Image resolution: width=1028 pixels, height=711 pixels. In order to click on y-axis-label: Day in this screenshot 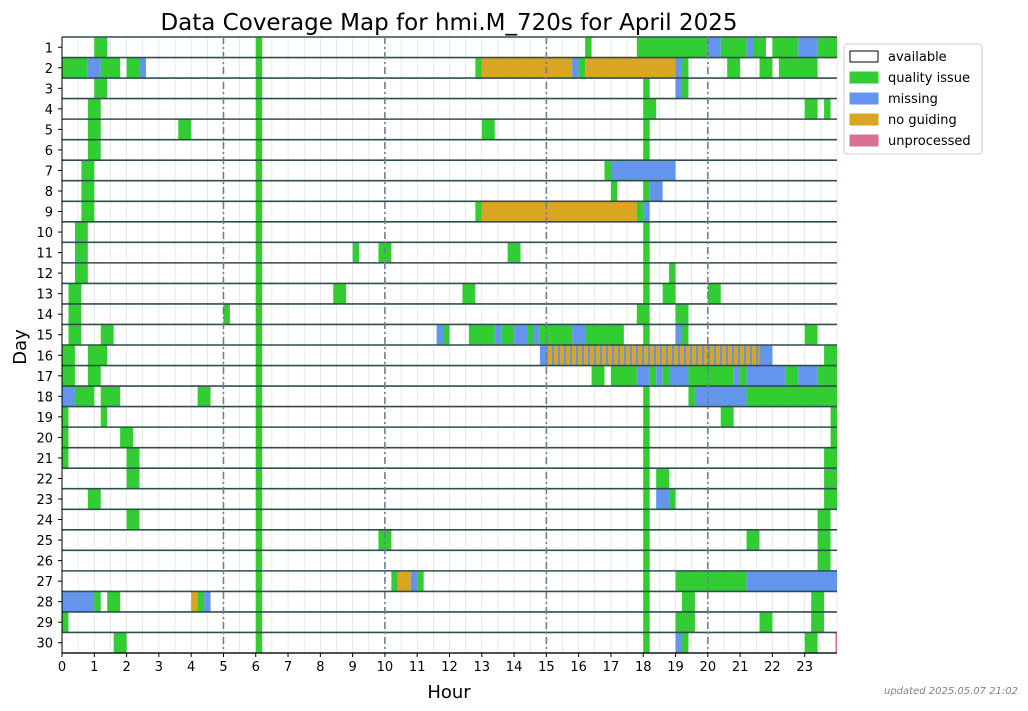, I will do `click(20, 347)`.